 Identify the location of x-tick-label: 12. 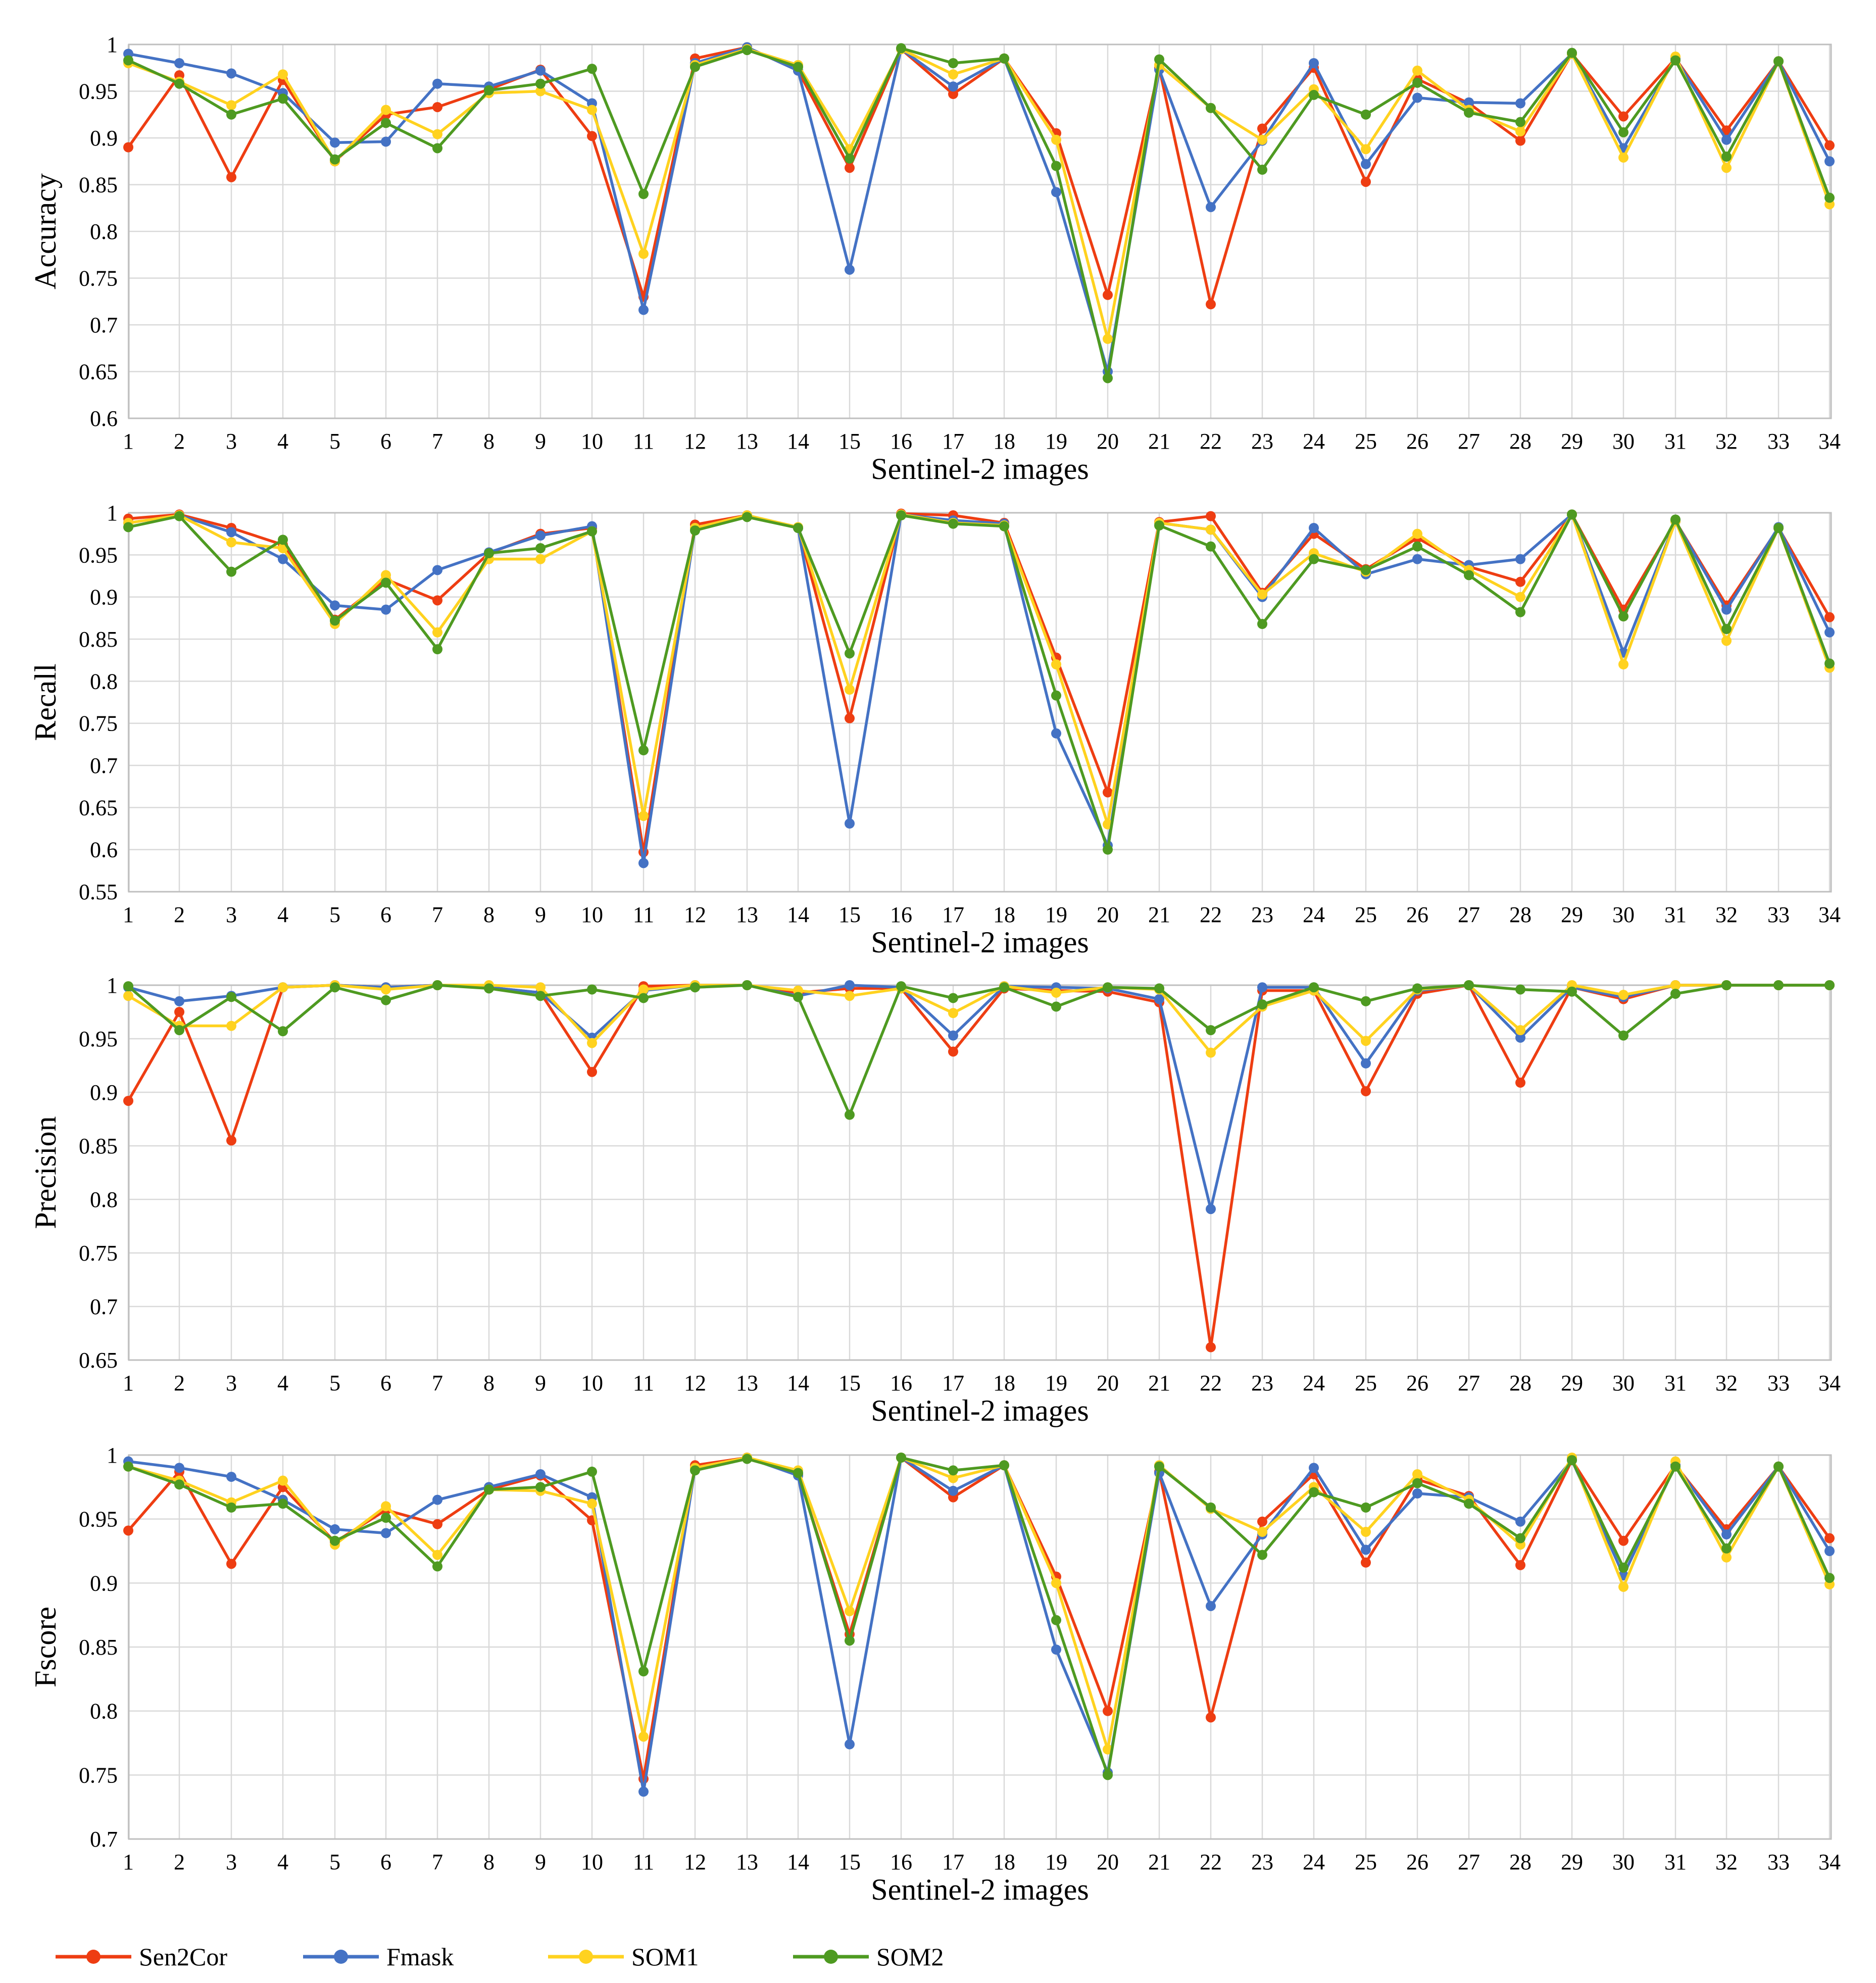
(695, 1862).